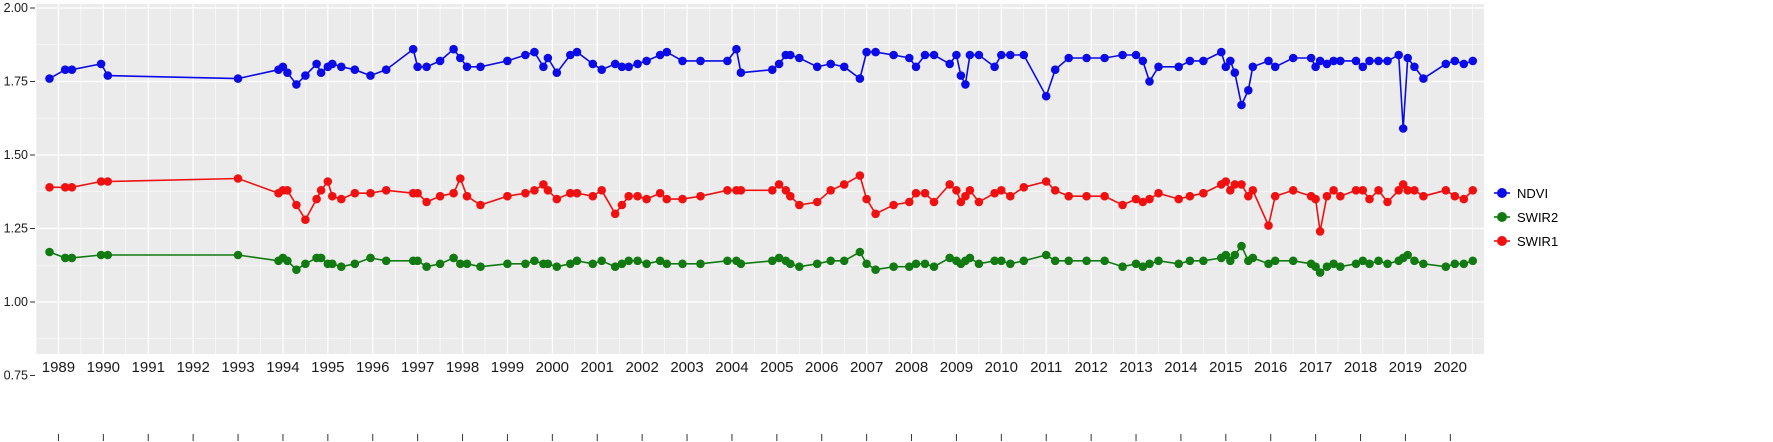 The width and height of the screenshot is (1773, 442). I want to click on y-tick-label: 1.50, so click(16, 155).